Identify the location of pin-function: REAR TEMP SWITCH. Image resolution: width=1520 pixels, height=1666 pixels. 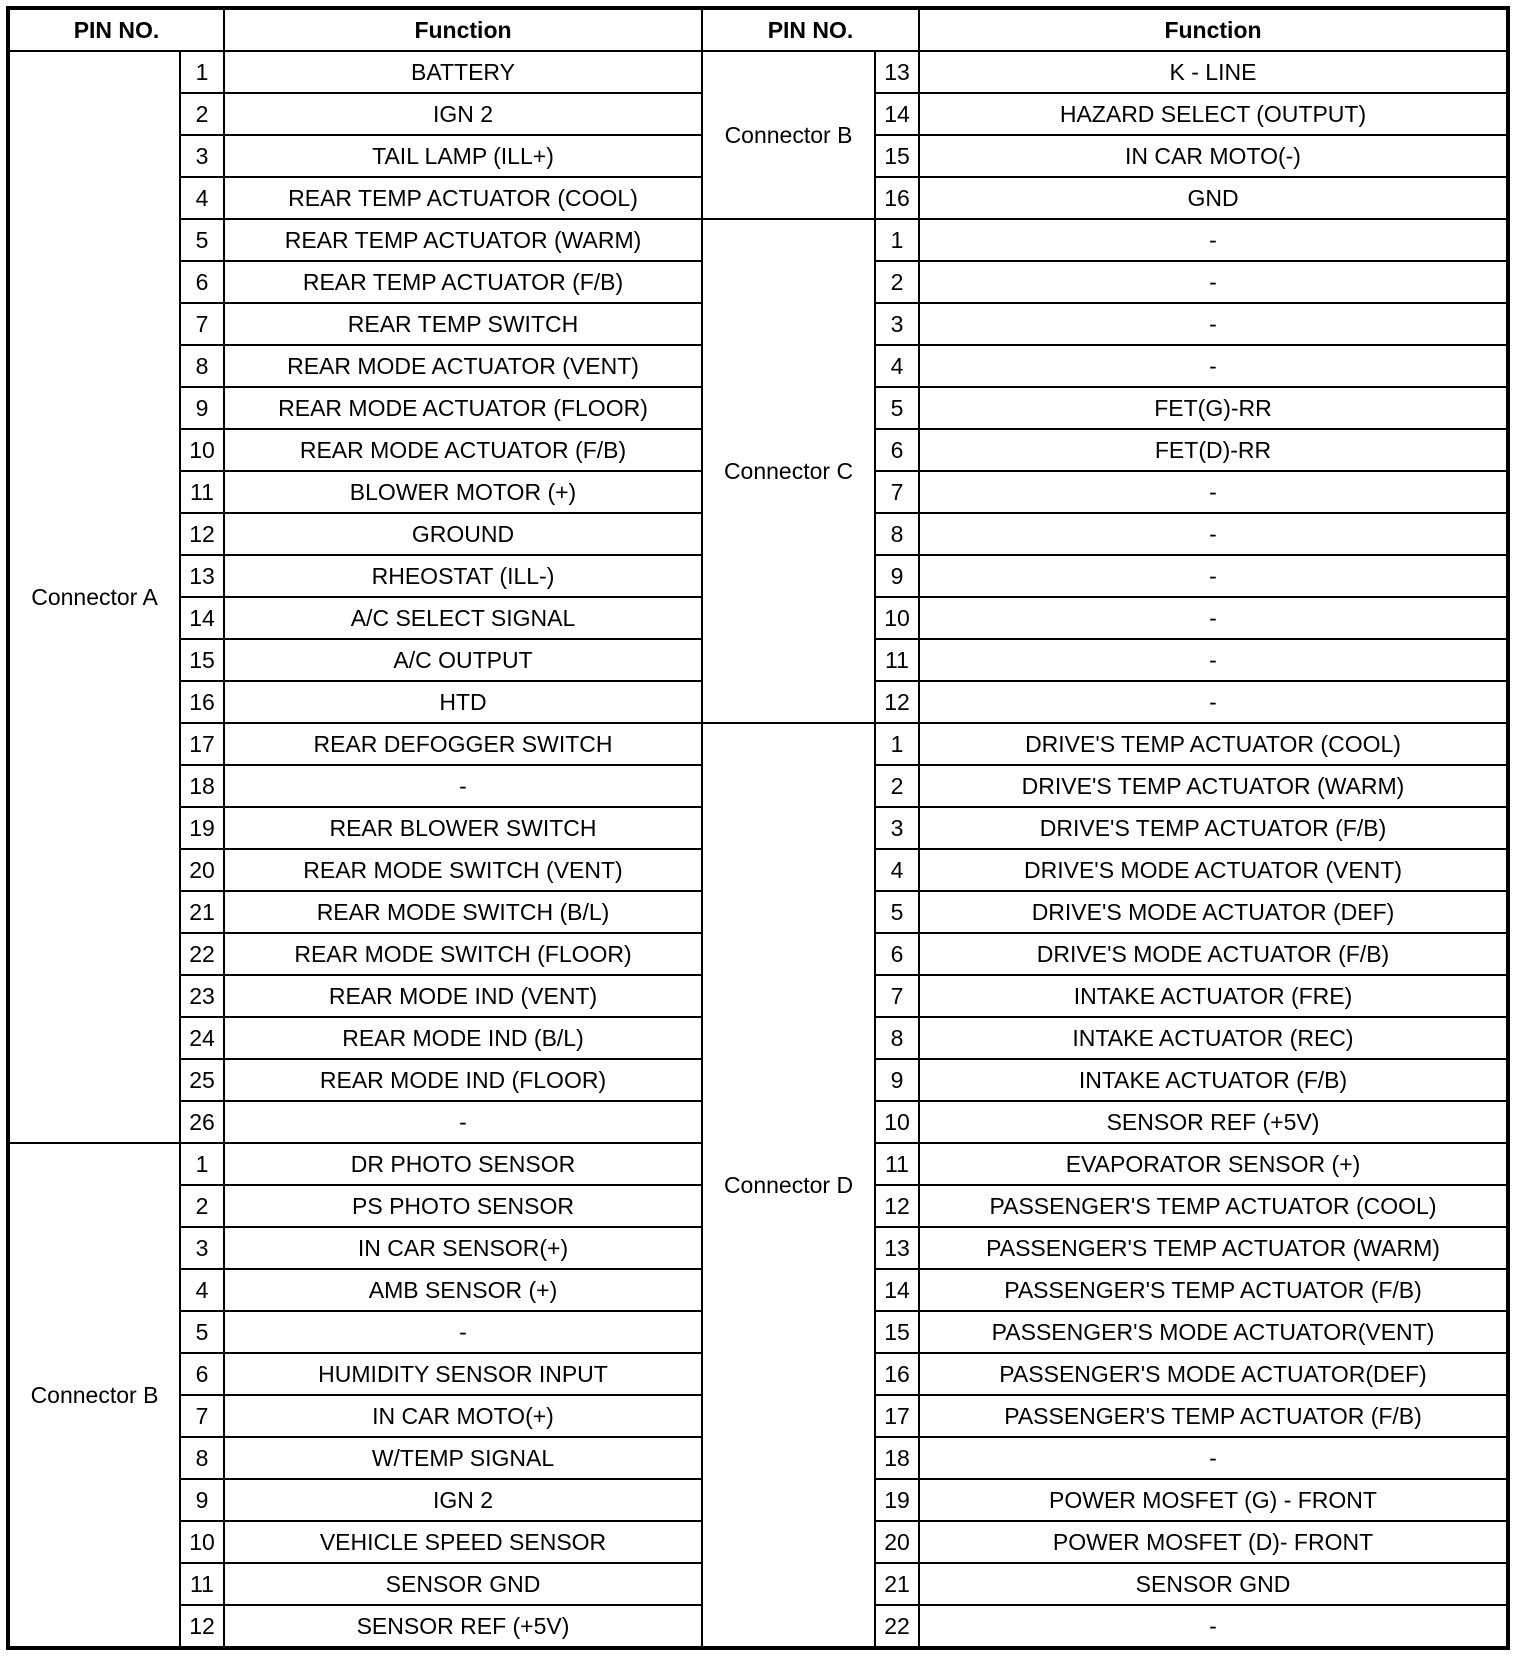
(463, 324).